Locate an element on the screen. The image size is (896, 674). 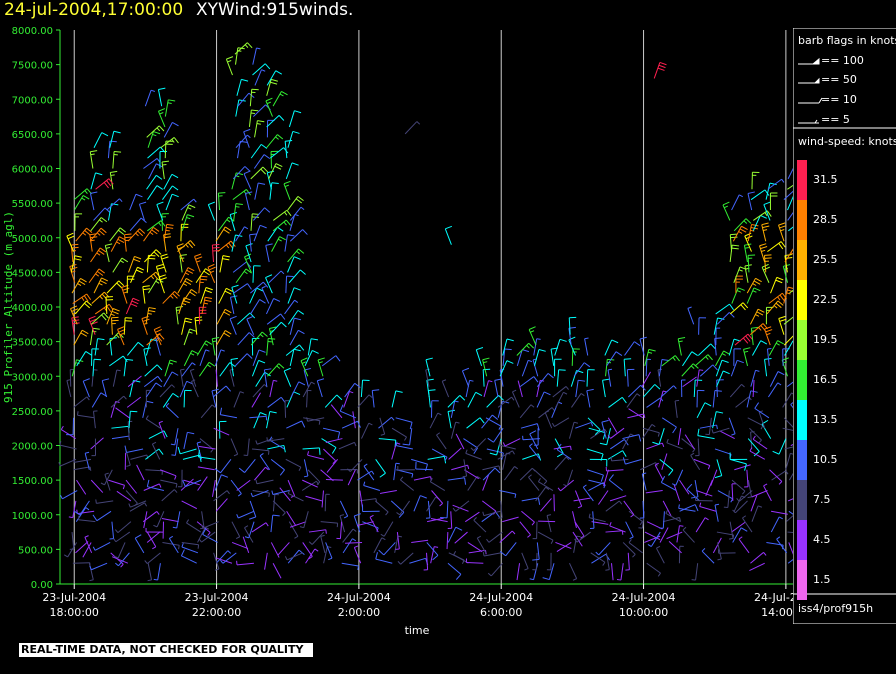
flag-50-label: == 50 is located at coordinates (839, 79).